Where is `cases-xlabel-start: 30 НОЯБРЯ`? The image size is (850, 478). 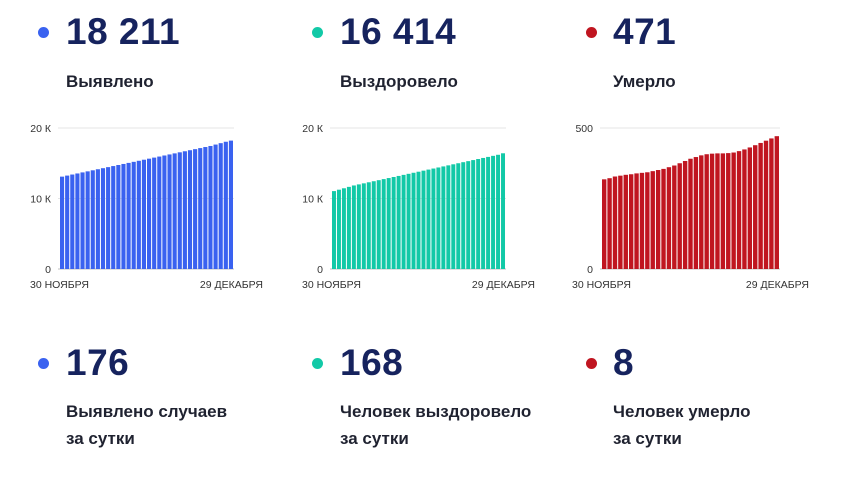
cases-xlabel-start: 30 НОЯБРЯ is located at coordinates (59, 285).